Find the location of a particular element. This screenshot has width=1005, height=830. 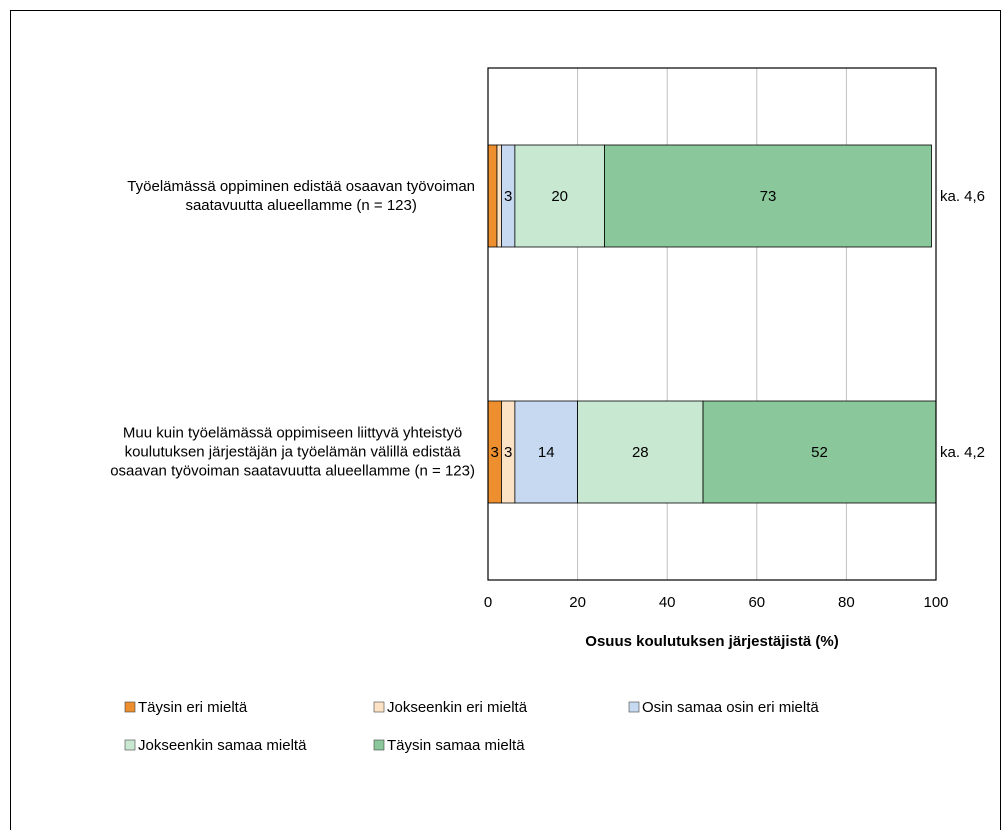

data-label: 28 is located at coordinates (640, 452).